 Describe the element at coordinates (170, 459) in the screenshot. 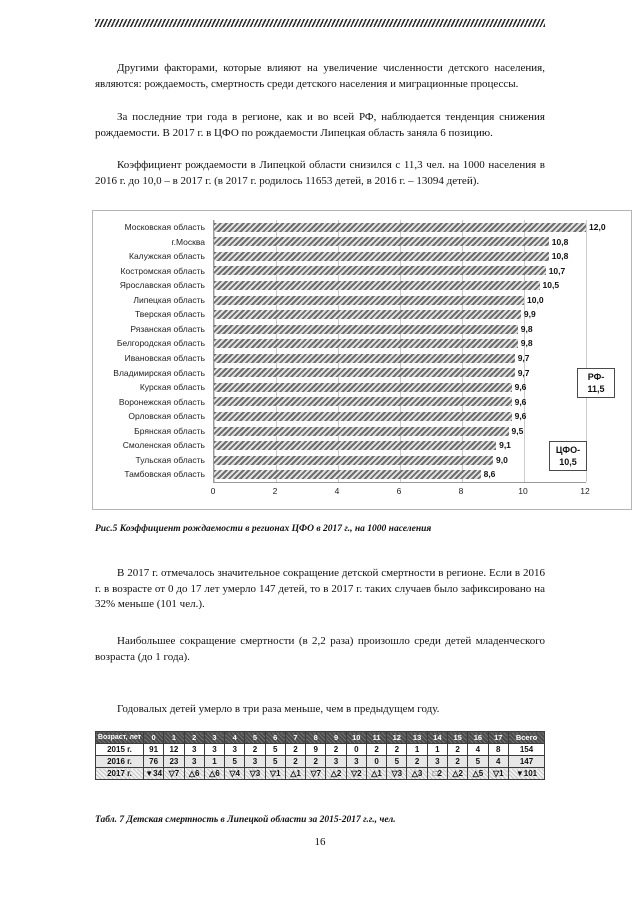

I see `chart-category-label: Тульская область` at that location.